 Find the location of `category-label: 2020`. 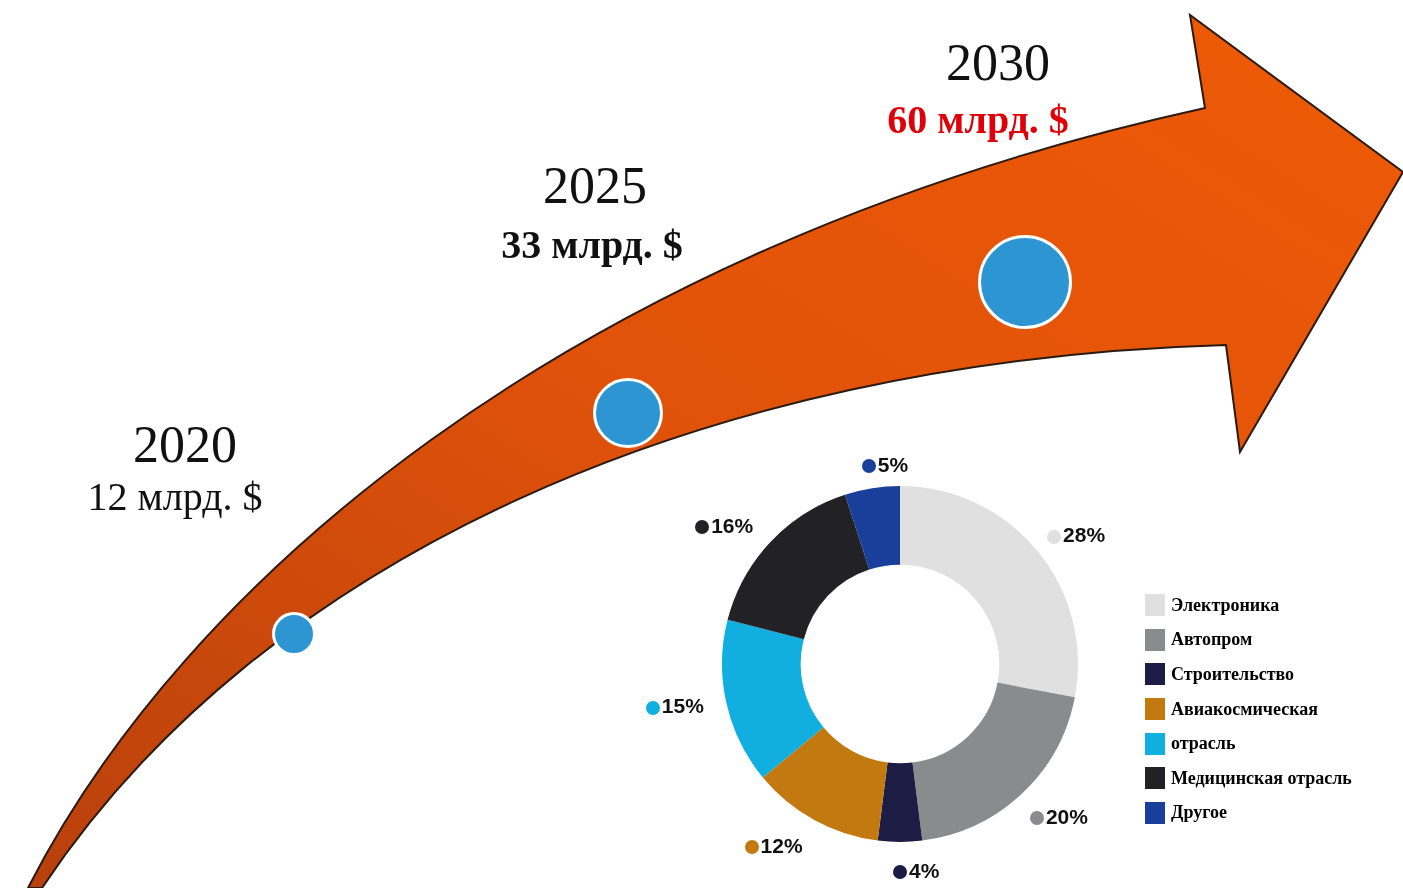

category-label: 2020 is located at coordinates (185, 444).